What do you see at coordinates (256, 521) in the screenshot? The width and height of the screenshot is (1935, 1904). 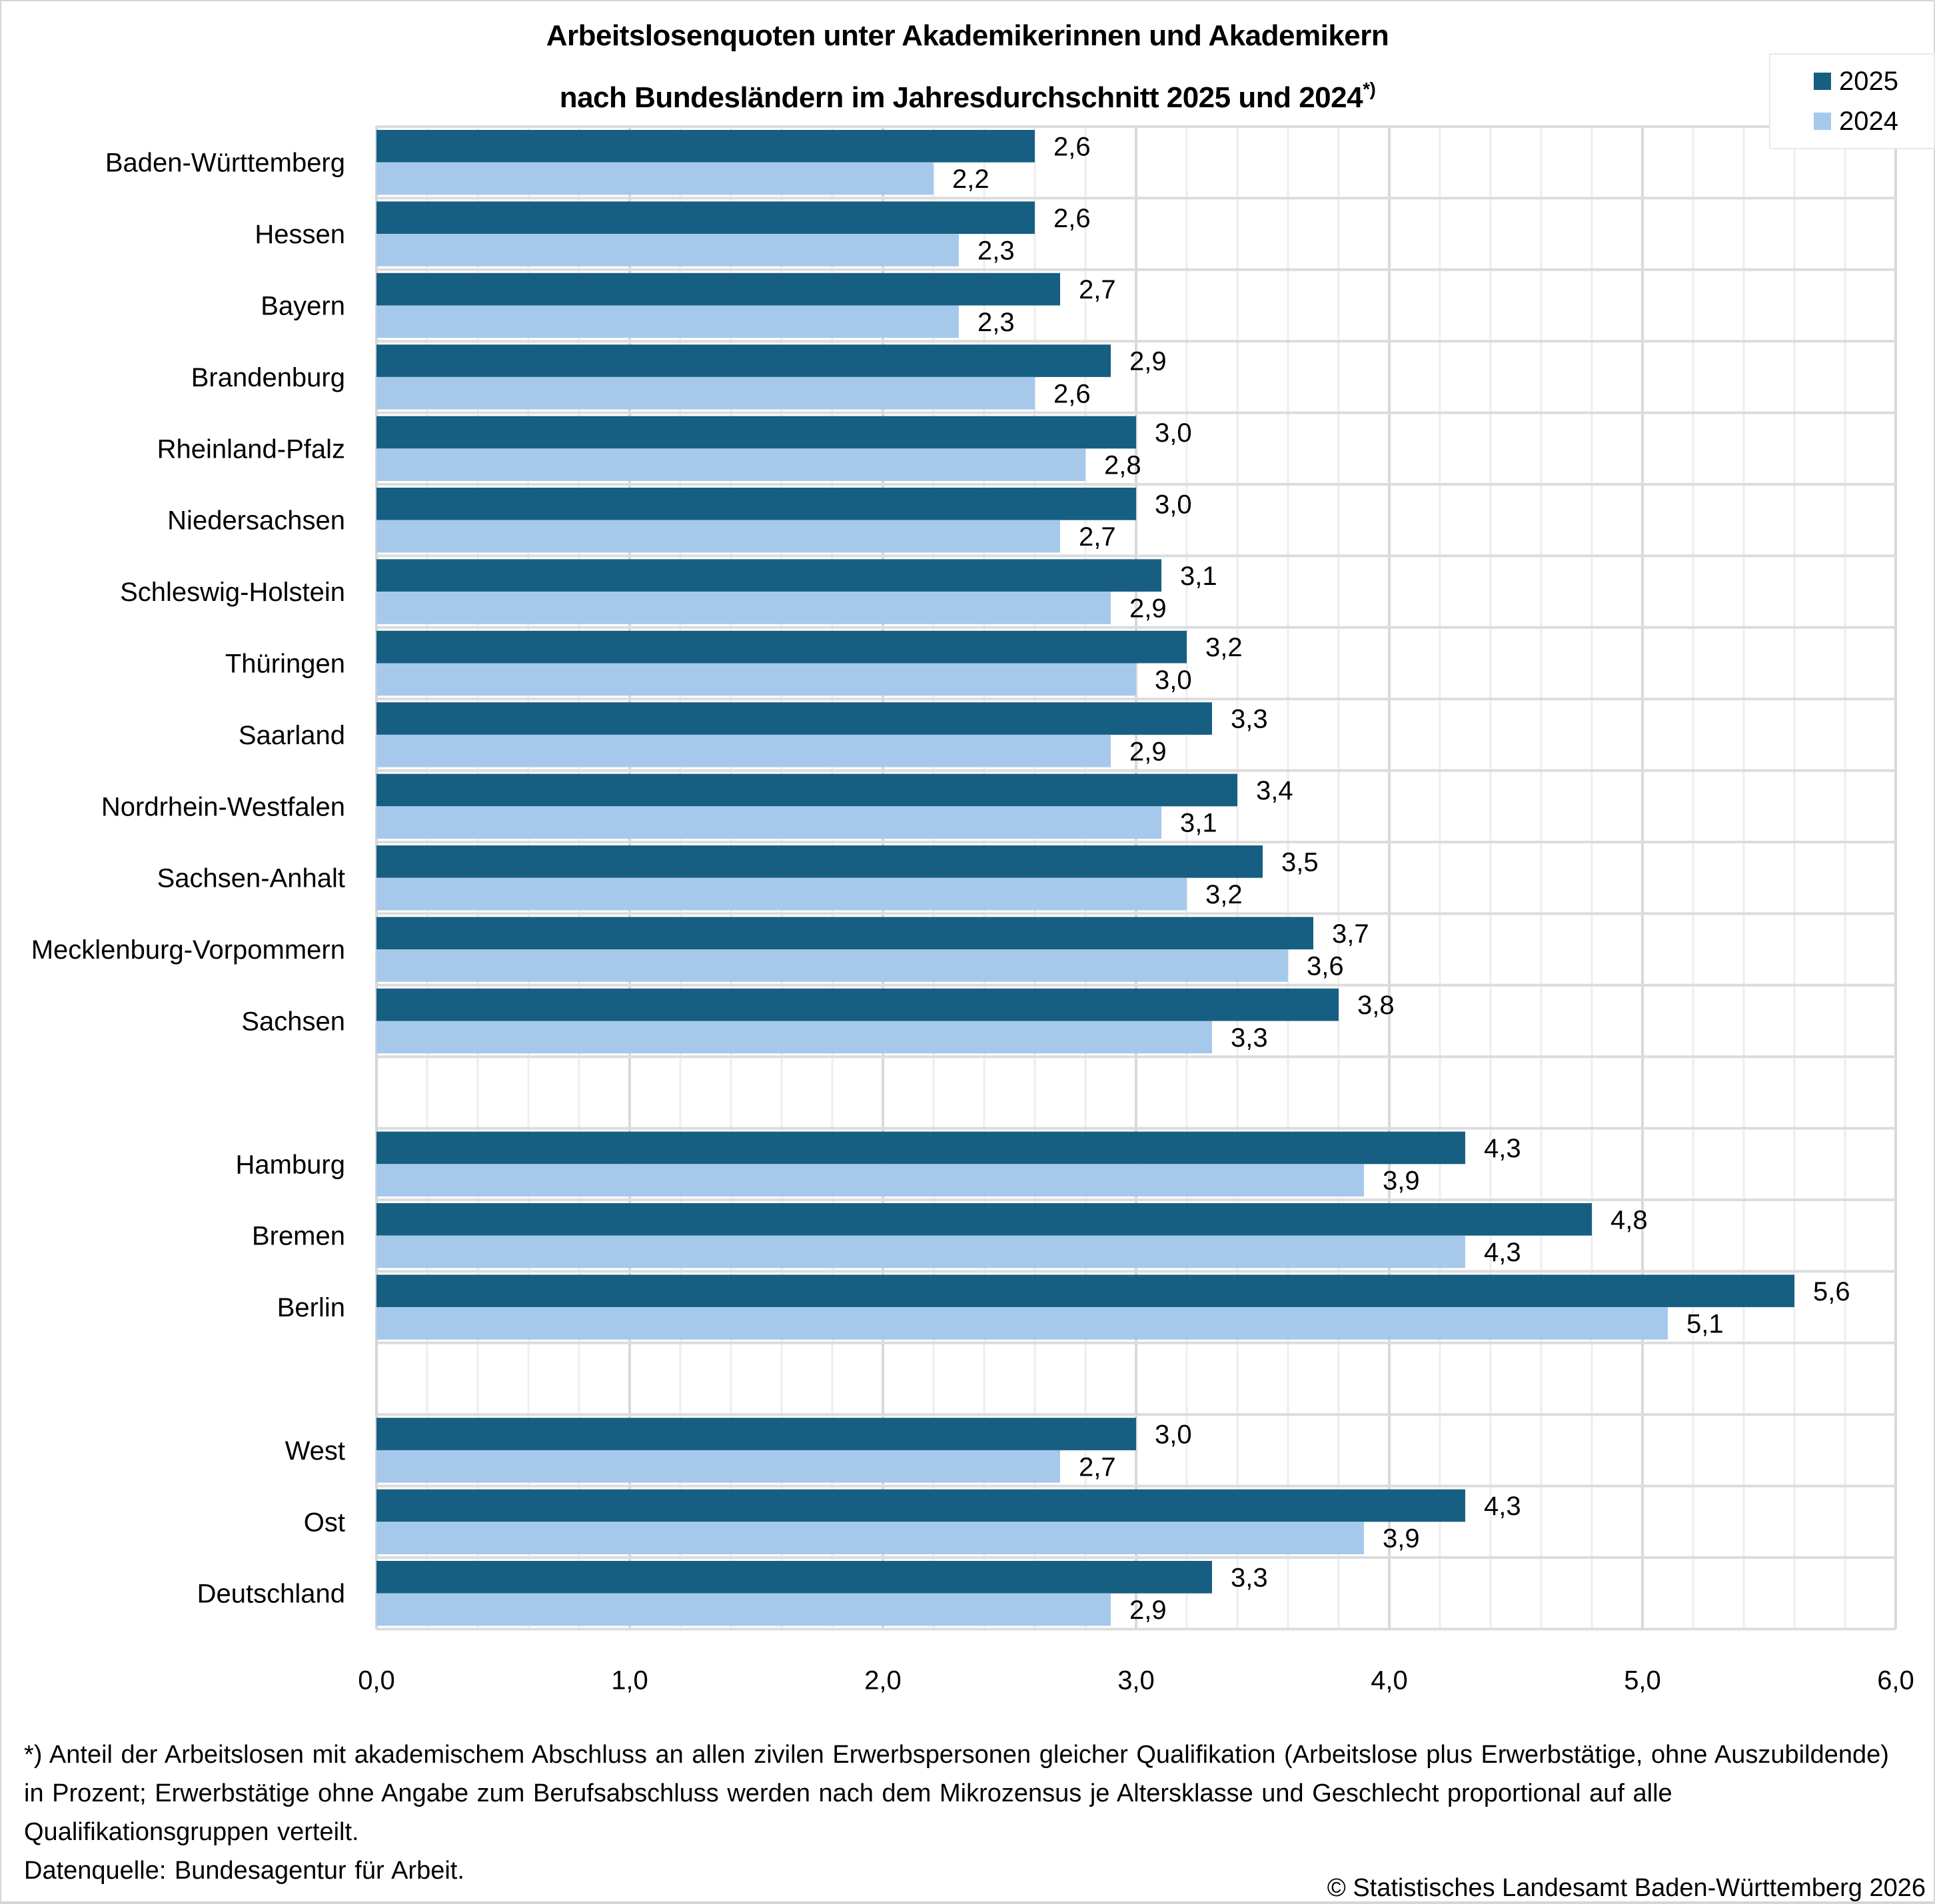 I see `category-label-niedersachsen: Niedersachsen` at bounding box center [256, 521].